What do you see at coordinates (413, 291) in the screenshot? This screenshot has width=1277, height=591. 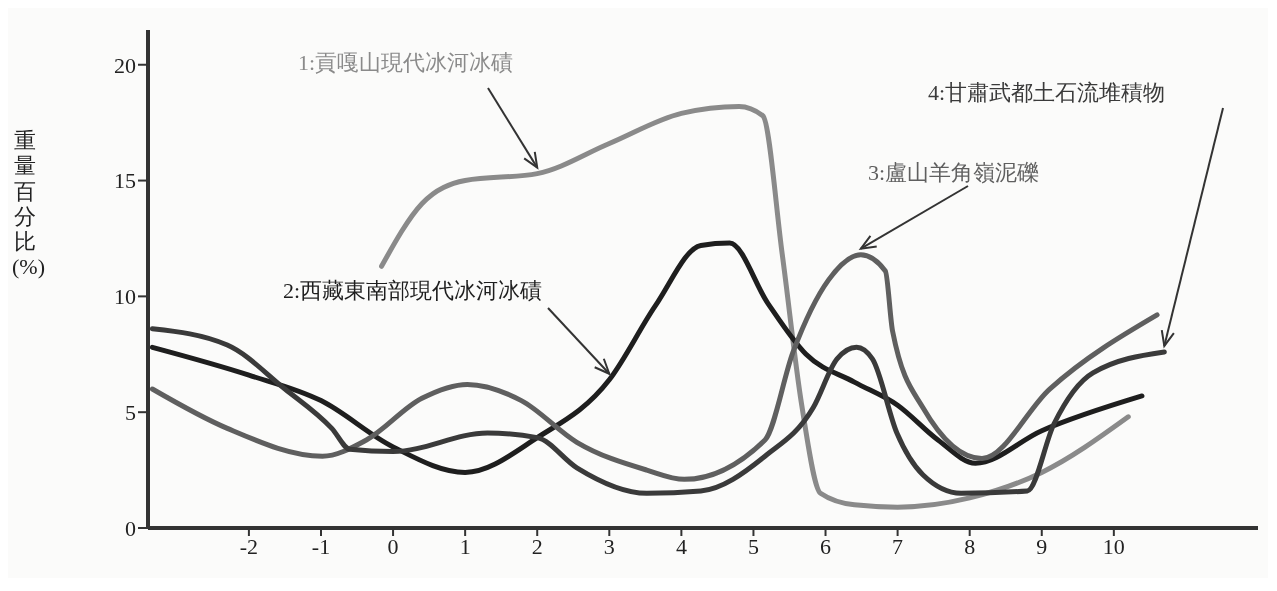 I see `text: 2:西藏東南部現代冰河冰磧` at bounding box center [413, 291].